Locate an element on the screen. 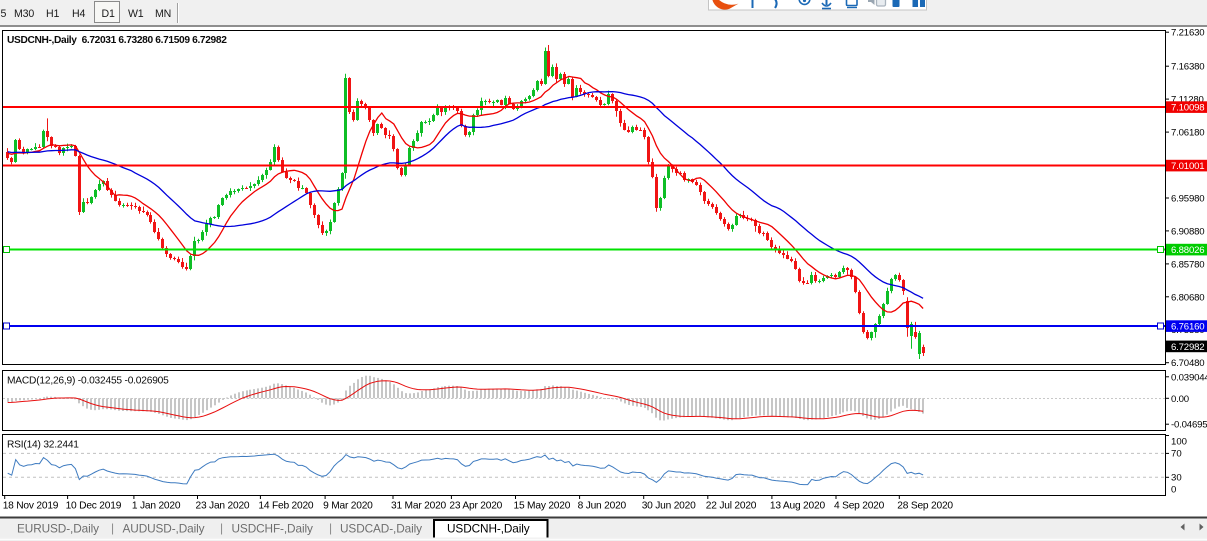 The image size is (1207, 541). svg-text: USDCNH-,Daily is located at coordinates (488, 529).